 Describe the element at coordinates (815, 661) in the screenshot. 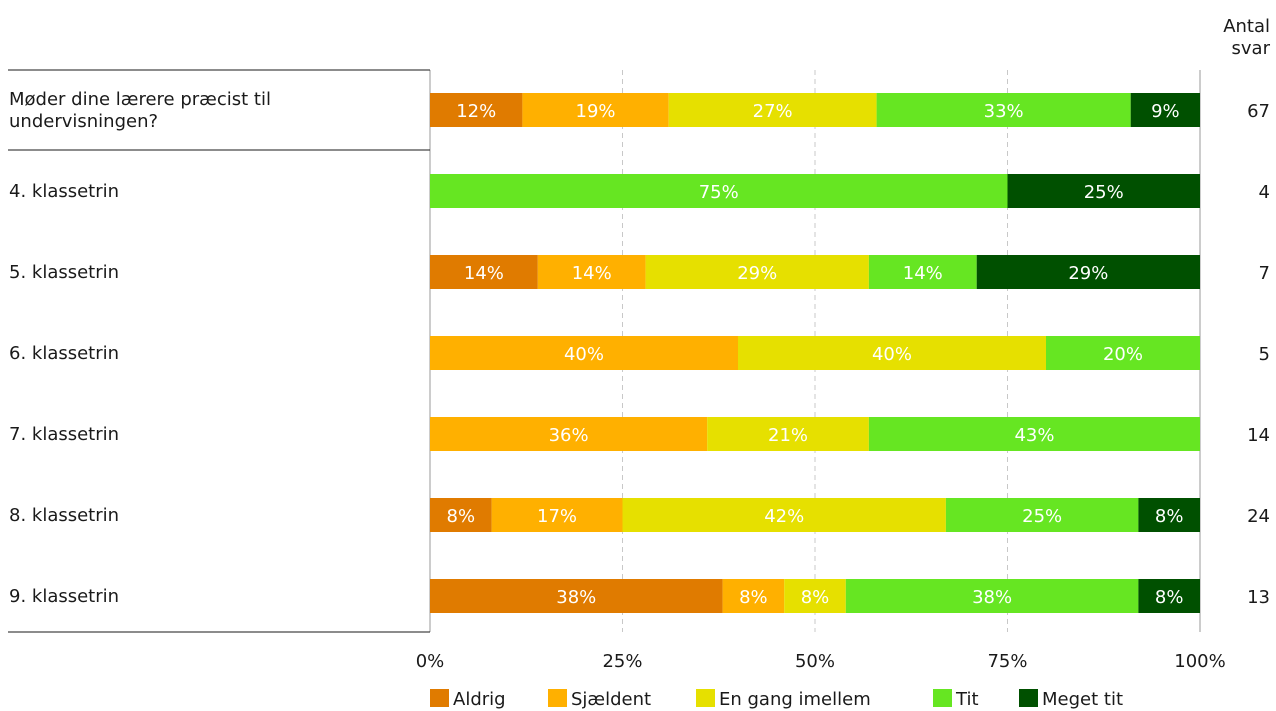

I see `x-tick-label: 50%` at that location.